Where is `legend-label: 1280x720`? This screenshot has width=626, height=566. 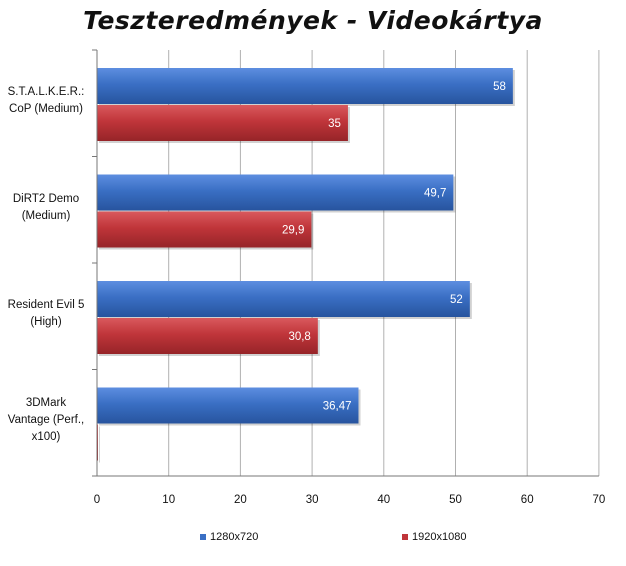
legend-label: 1280x720 is located at coordinates (234, 537).